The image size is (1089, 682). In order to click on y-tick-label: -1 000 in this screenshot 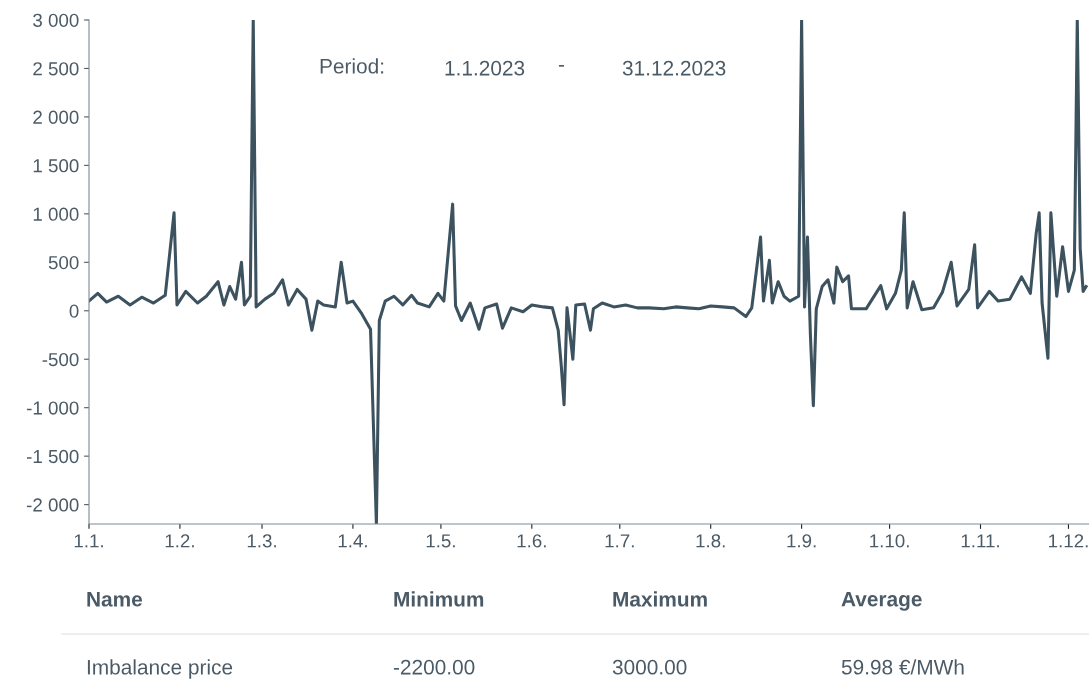, I will do `click(52, 408)`.